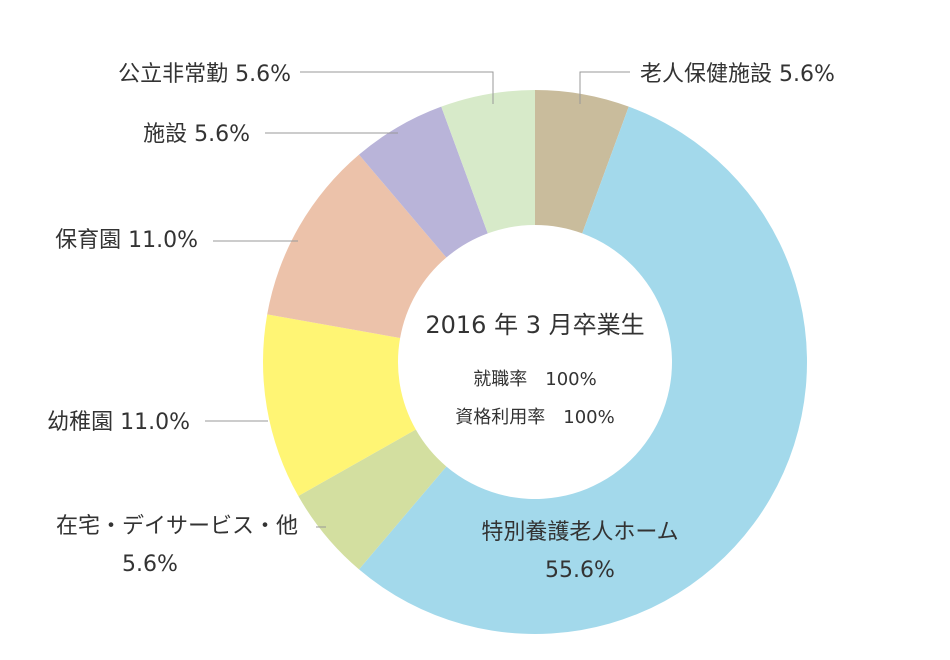  I want to click on center-note: 資格利用率 100%, so click(534, 417).